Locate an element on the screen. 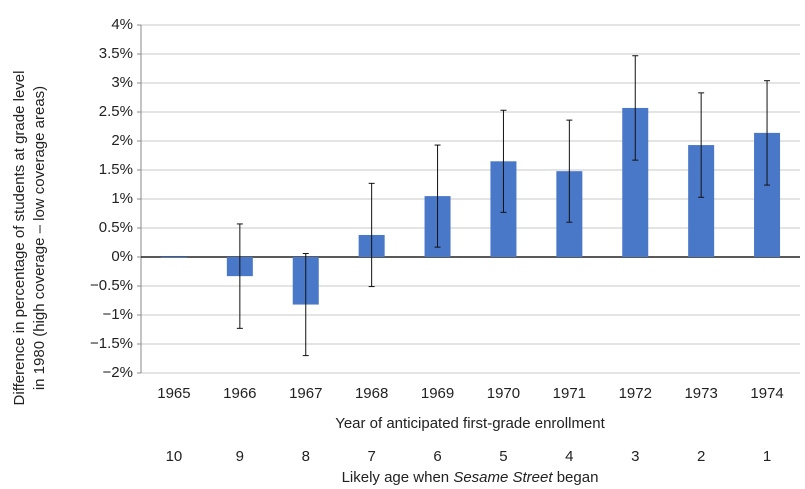 This screenshot has width=805, height=489. x2-label-part: began is located at coordinates (576, 477).